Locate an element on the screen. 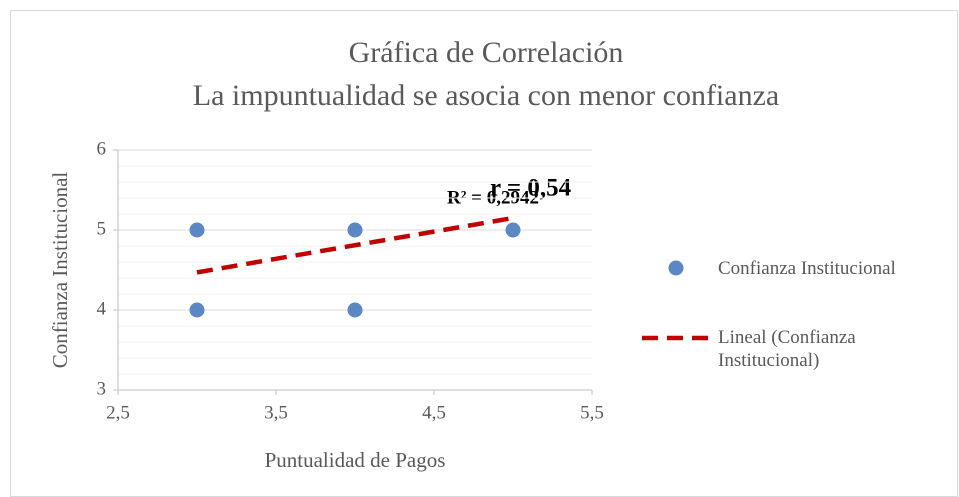 The image size is (959, 497). y-tick-label: 6 is located at coordinates (102, 148).